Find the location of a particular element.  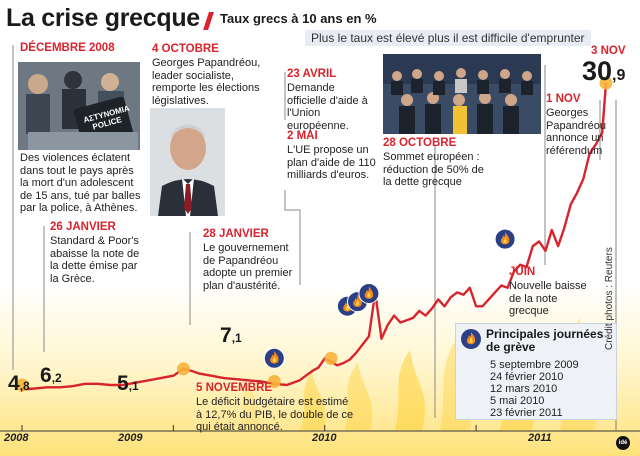

value-int: 4 is located at coordinates (14, 383).